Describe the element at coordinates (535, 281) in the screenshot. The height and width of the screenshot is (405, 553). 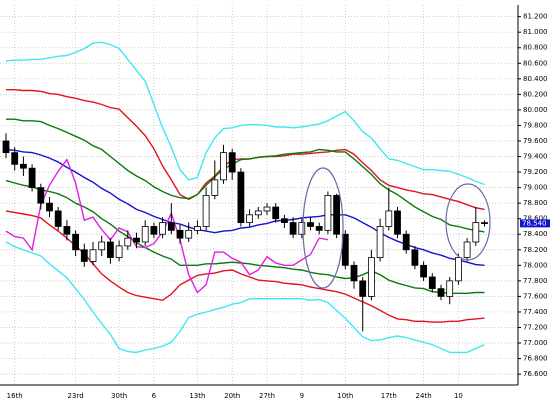
I see `y-tick-label: 77.800` at that location.